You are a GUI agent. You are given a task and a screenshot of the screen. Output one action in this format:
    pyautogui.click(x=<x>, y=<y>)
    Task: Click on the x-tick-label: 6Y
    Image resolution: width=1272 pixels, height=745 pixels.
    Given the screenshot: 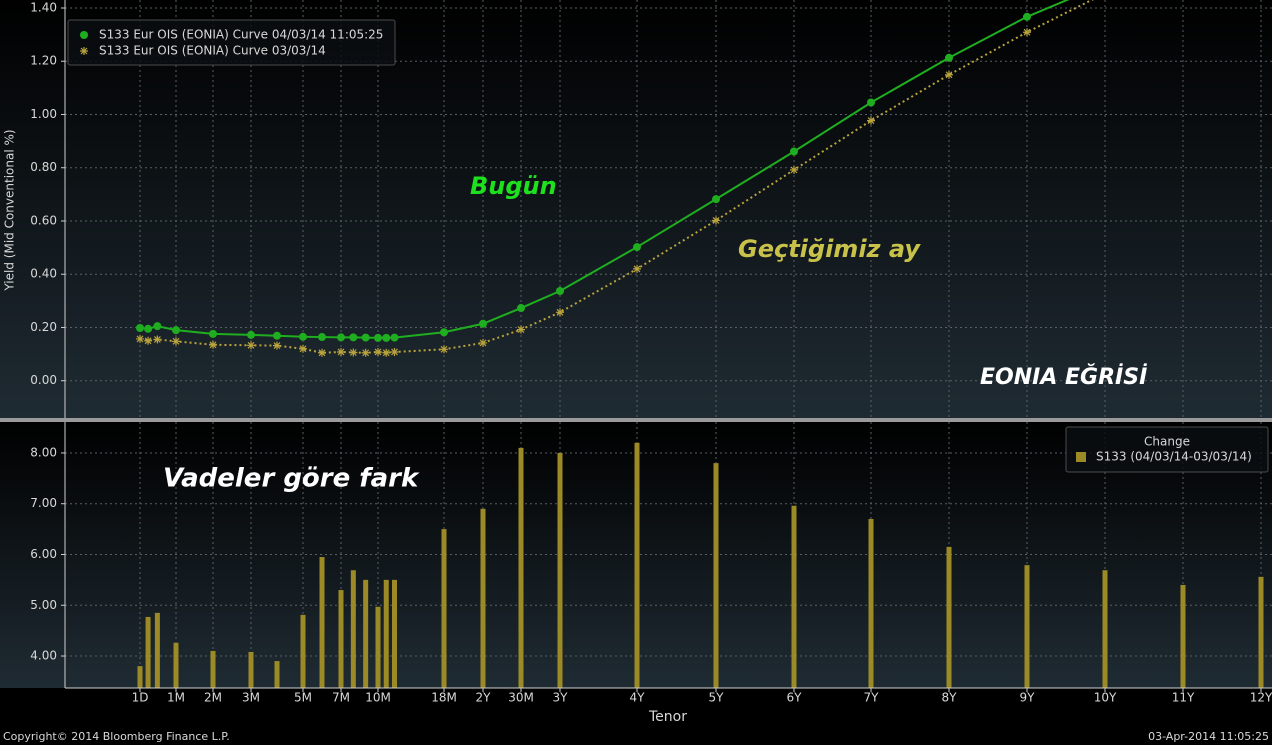 What is the action you would take?
    pyautogui.click(x=795, y=698)
    